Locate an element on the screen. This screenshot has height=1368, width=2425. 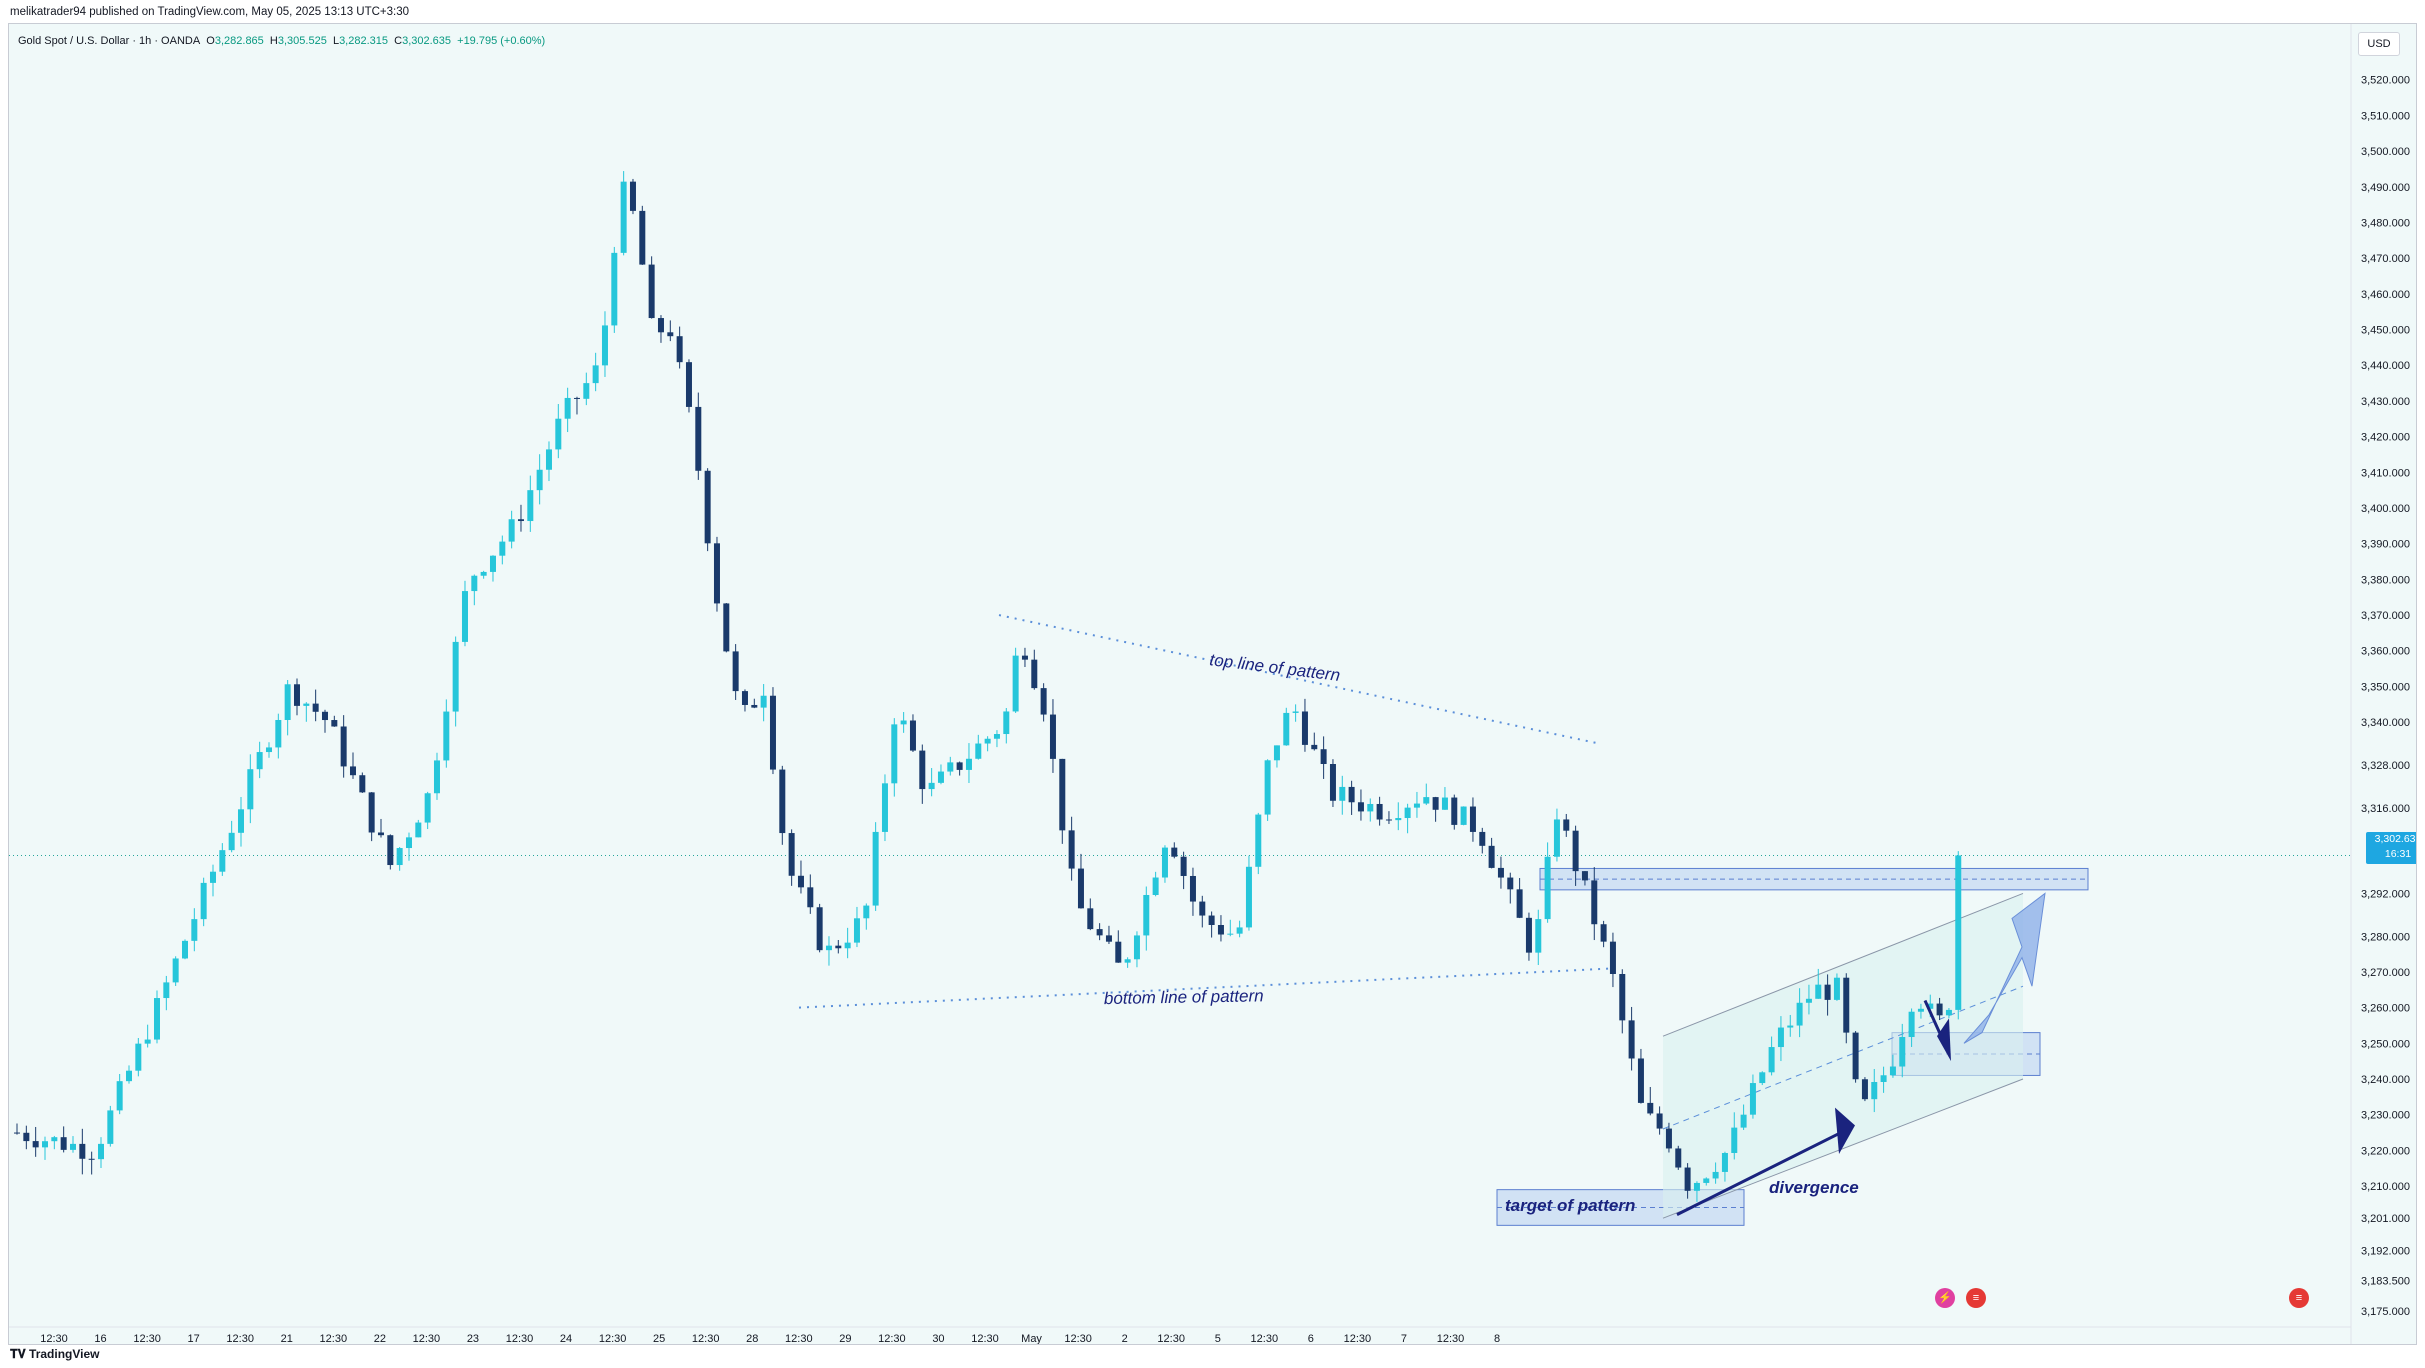
y-tick-label: 3,470.000 is located at coordinates (2385, 259).